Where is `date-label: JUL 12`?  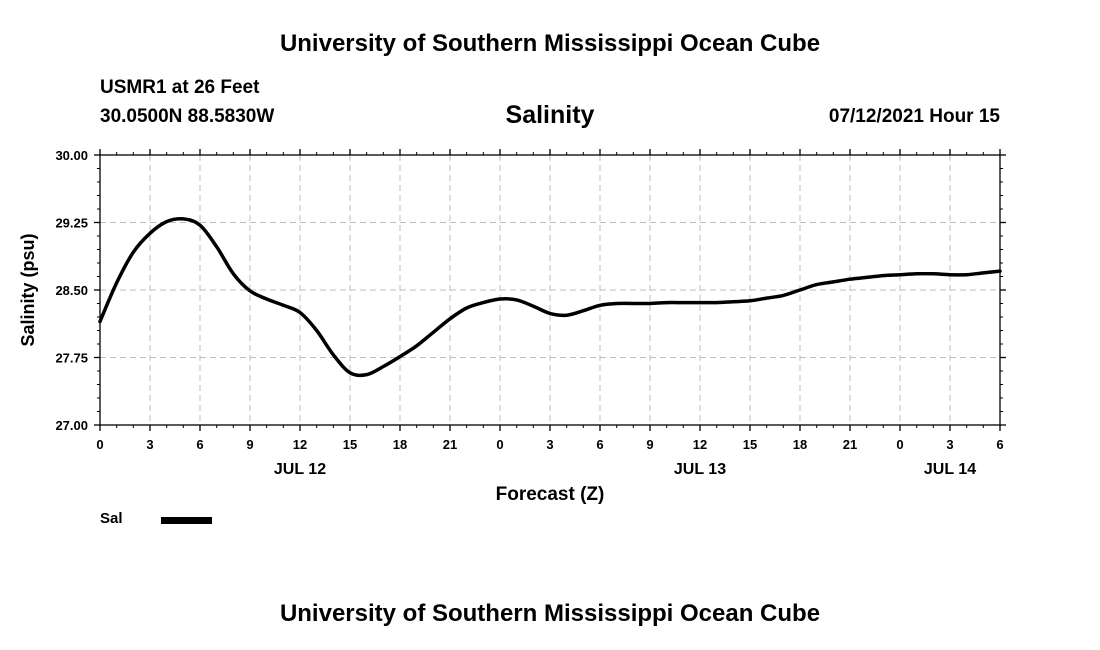 date-label: JUL 12 is located at coordinates (300, 469).